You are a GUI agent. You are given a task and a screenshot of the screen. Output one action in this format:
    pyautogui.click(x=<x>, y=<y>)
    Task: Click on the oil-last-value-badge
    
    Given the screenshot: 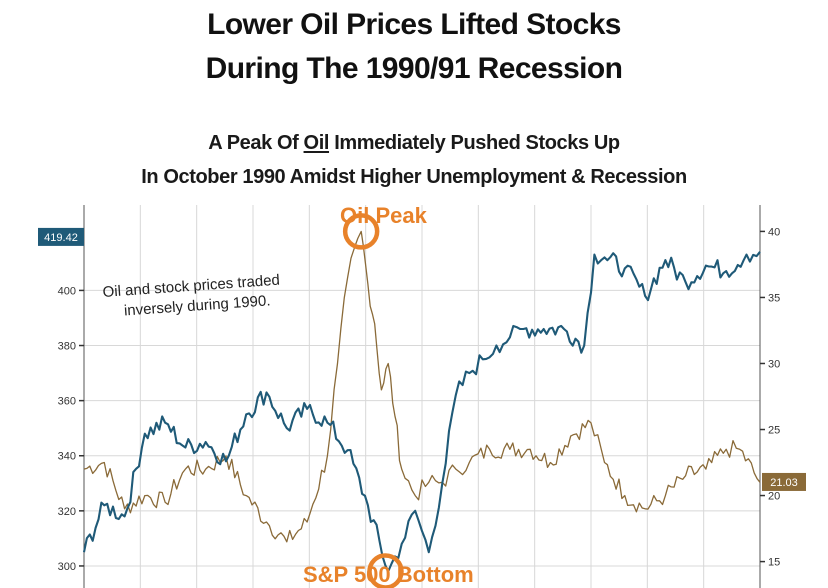 What is the action you would take?
    pyautogui.click(x=784, y=481)
    